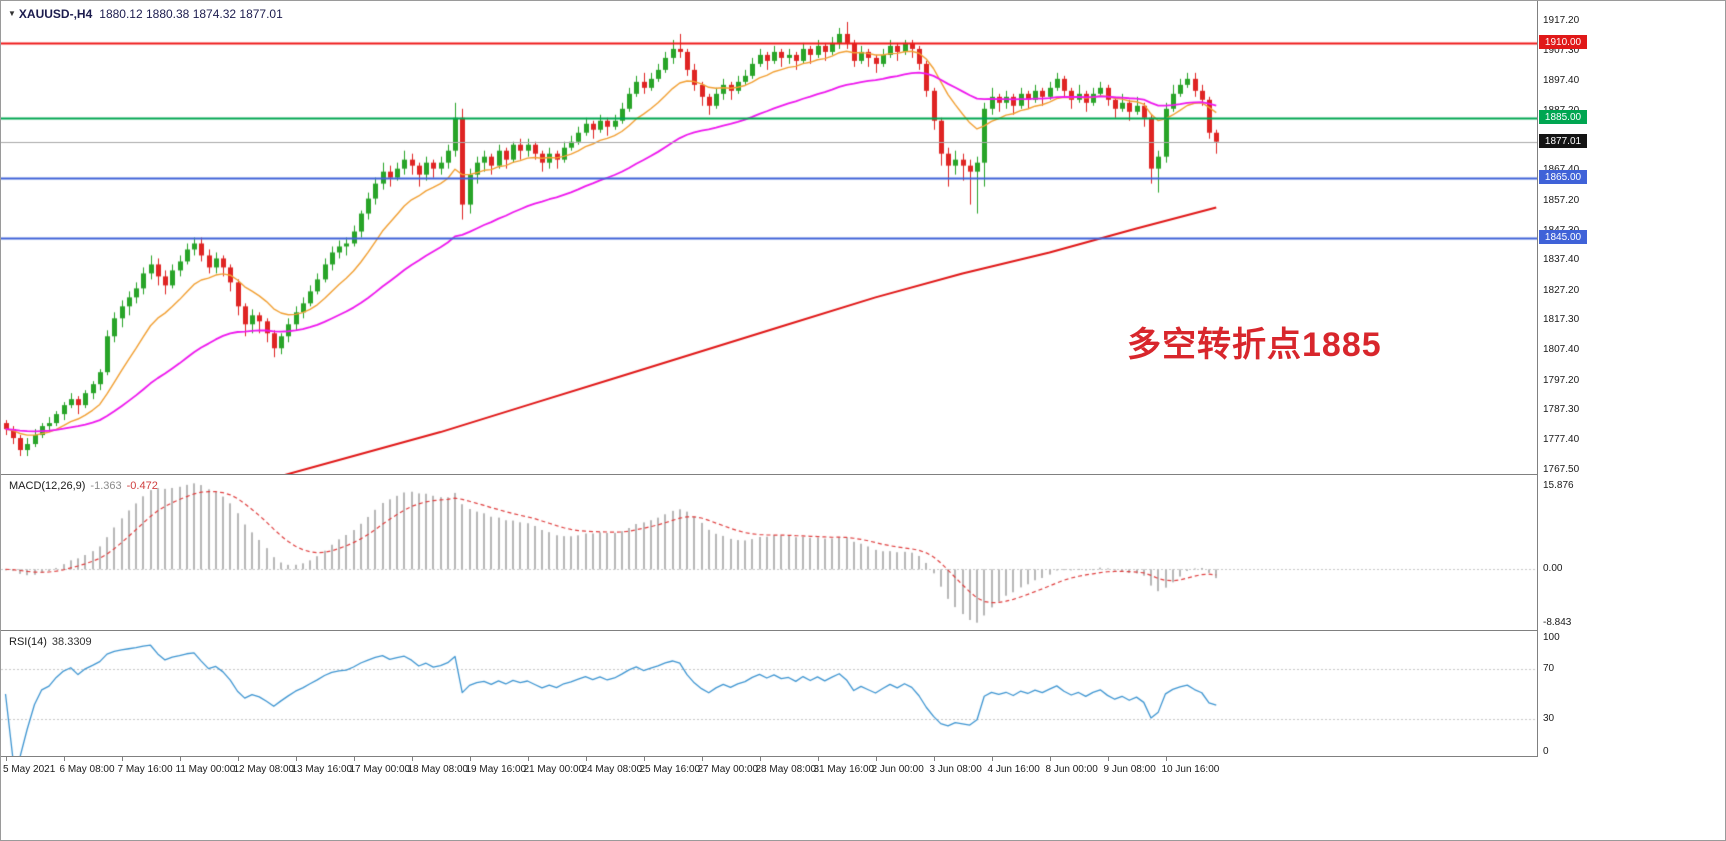 Image resolution: width=1726 pixels, height=841 pixels. I want to click on rsi-canvas, so click(769, 694).